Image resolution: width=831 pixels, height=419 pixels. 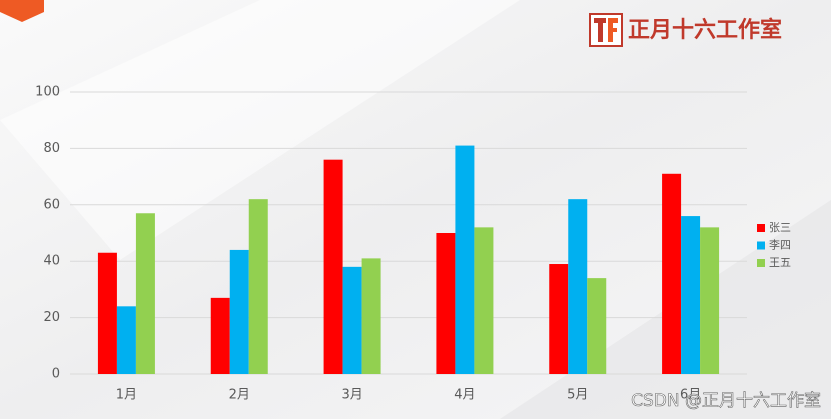 What do you see at coordinates (726, 401) in the screenshot?
I see `watermark: CSDN @正月十六工作室` at bounding box center [726, 401].